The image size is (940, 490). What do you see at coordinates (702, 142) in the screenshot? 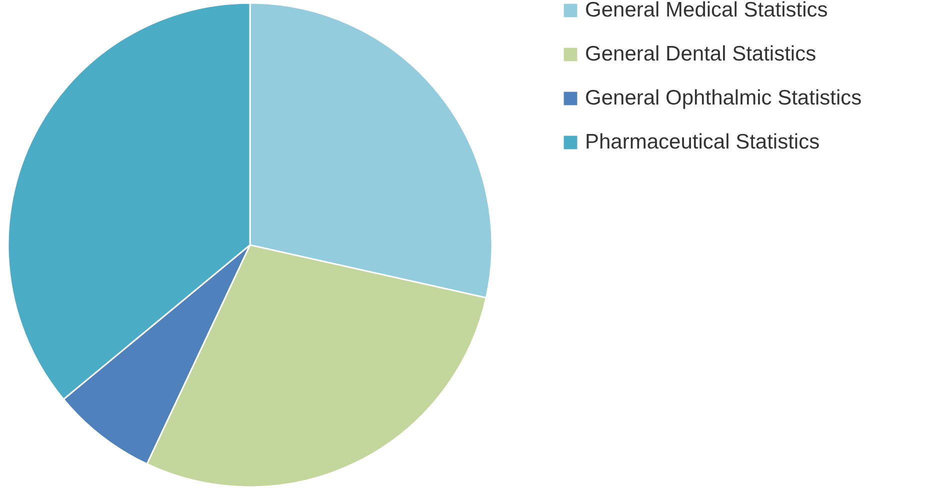
I see `legend-label: Pharmaceutical Statistics` at bounding box center [702, 142].